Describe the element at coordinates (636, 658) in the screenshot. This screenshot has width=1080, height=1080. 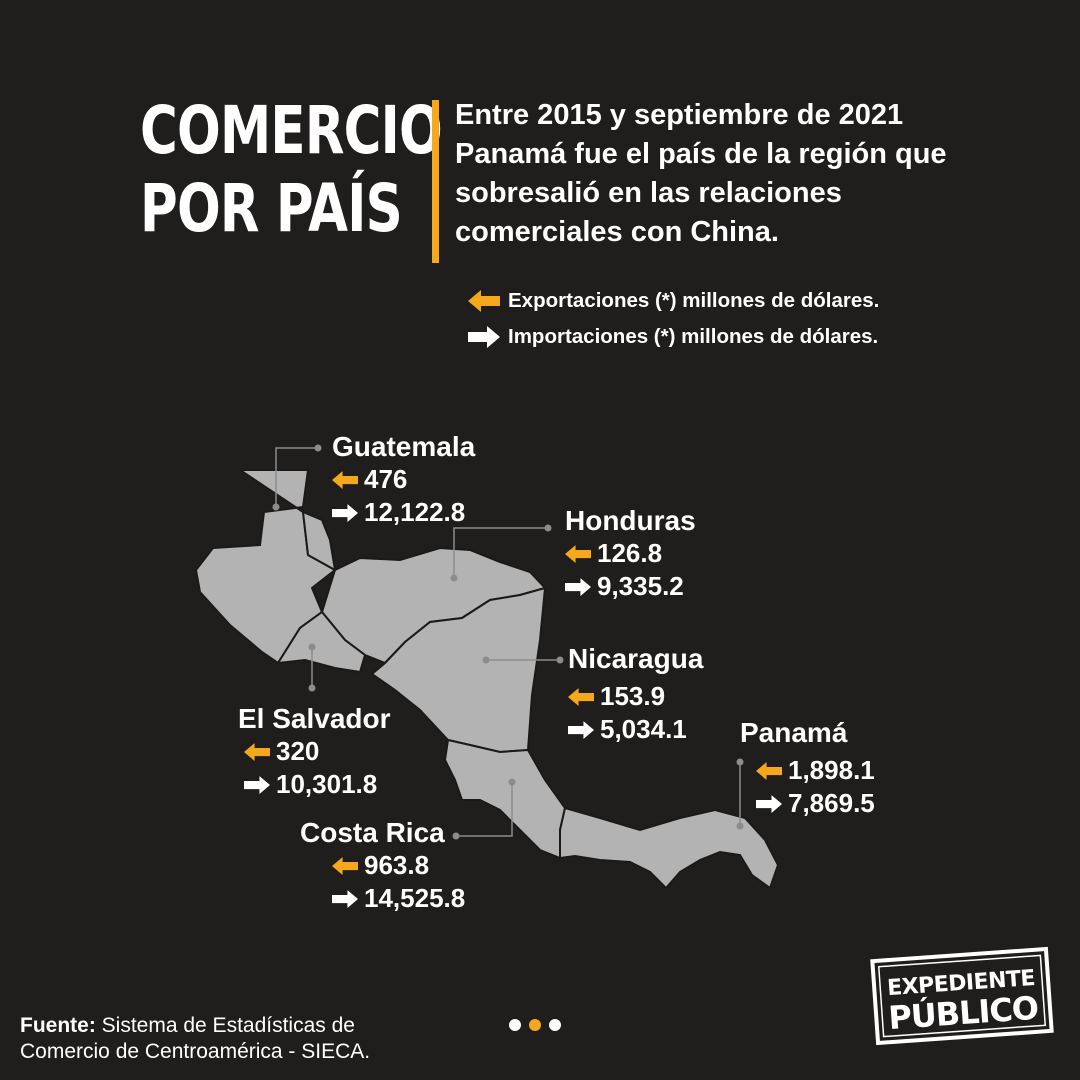
I see `country-name: Nicaragua` at that location.